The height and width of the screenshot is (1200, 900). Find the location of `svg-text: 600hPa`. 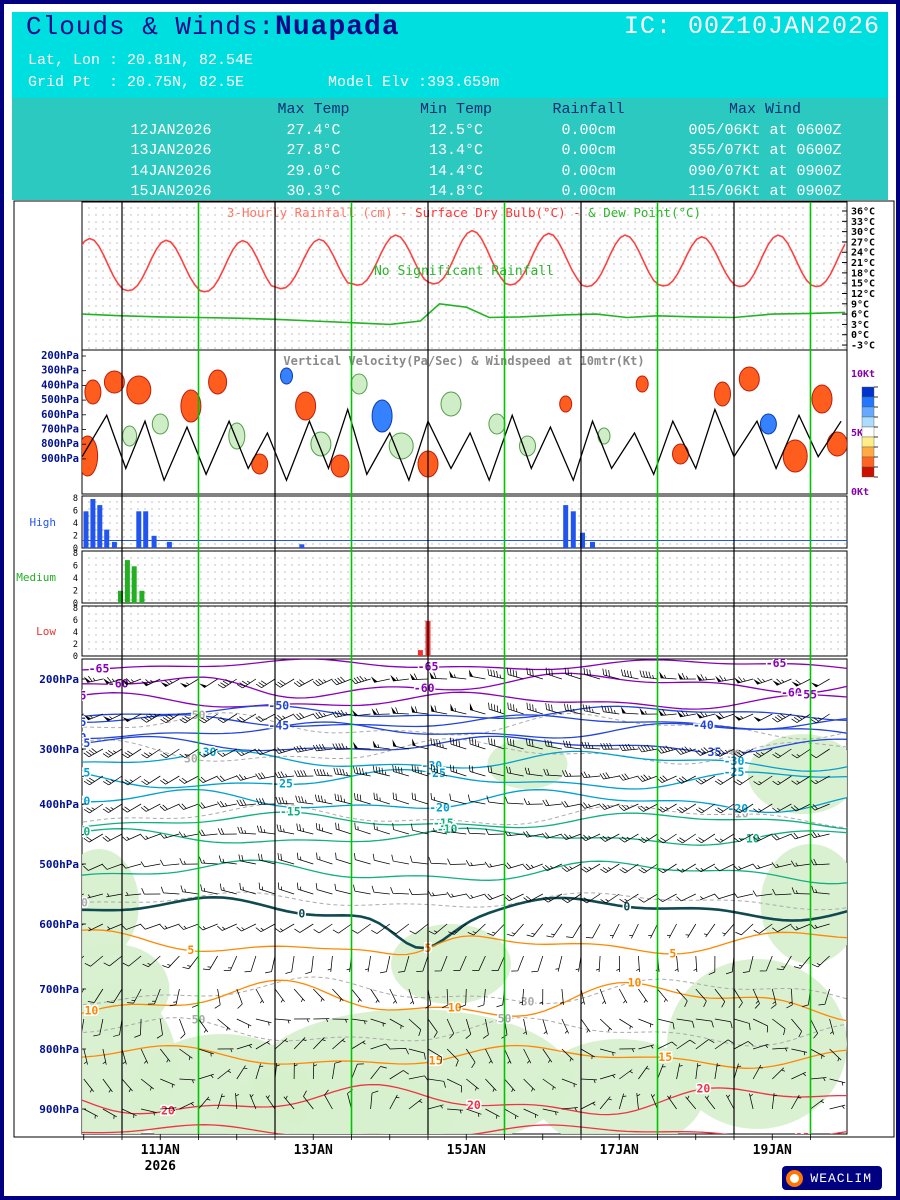

svg-text: 600hPa is located at coordinates (59, 924).